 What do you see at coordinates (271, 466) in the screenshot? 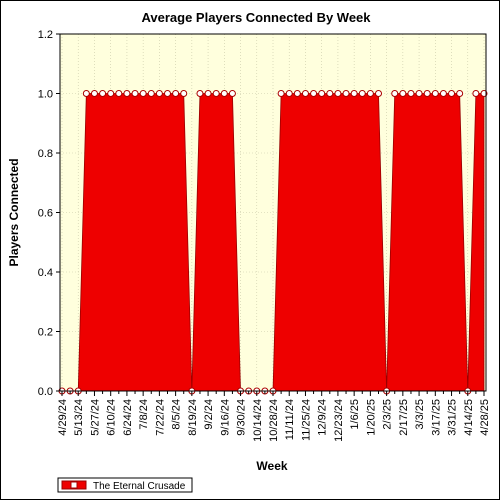
I see `x-axis-label: Week` at bounding box center [271, 466].